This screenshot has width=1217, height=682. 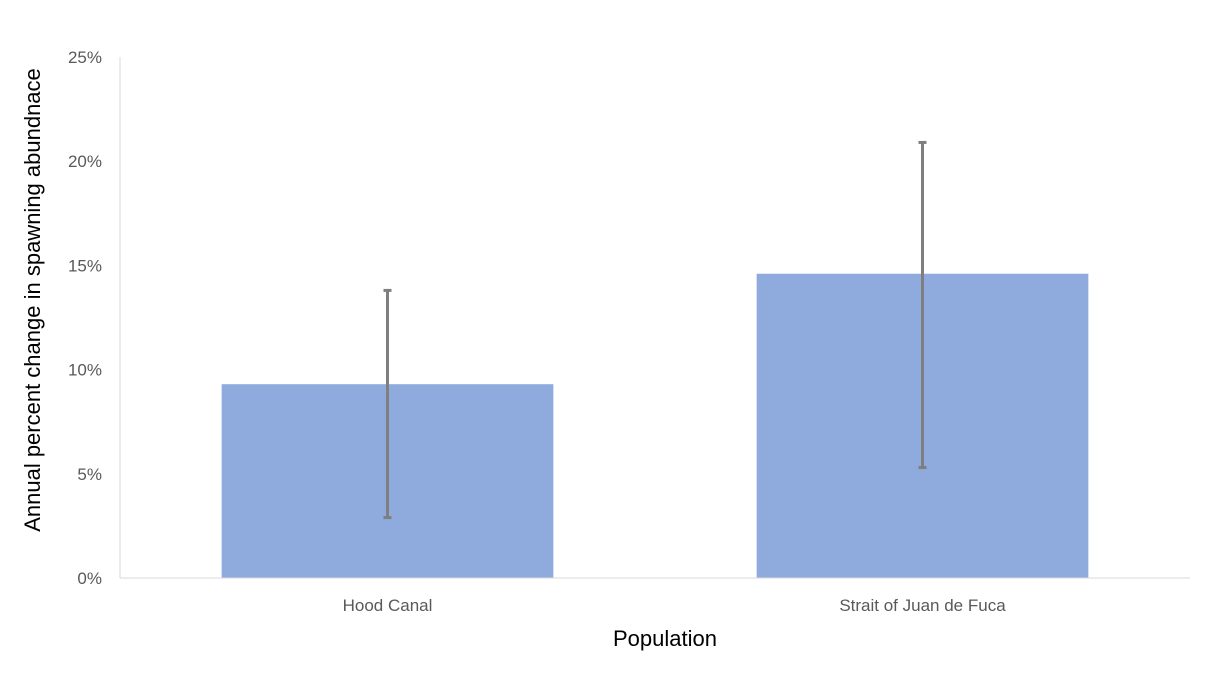 I want to click on y-tick-label: 15%, so click(x=85, y=265).